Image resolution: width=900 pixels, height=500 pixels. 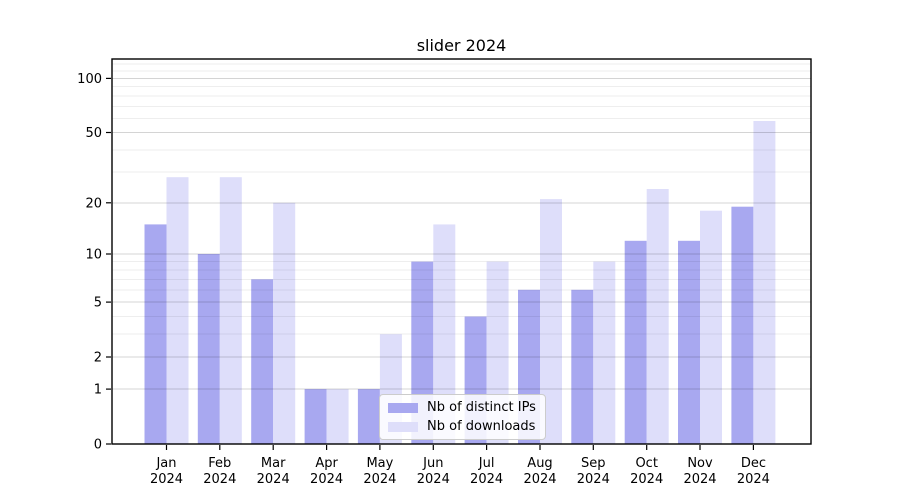 I want to click on x-tick-label-nov: Nov 2024, so click(x=699, y=471).